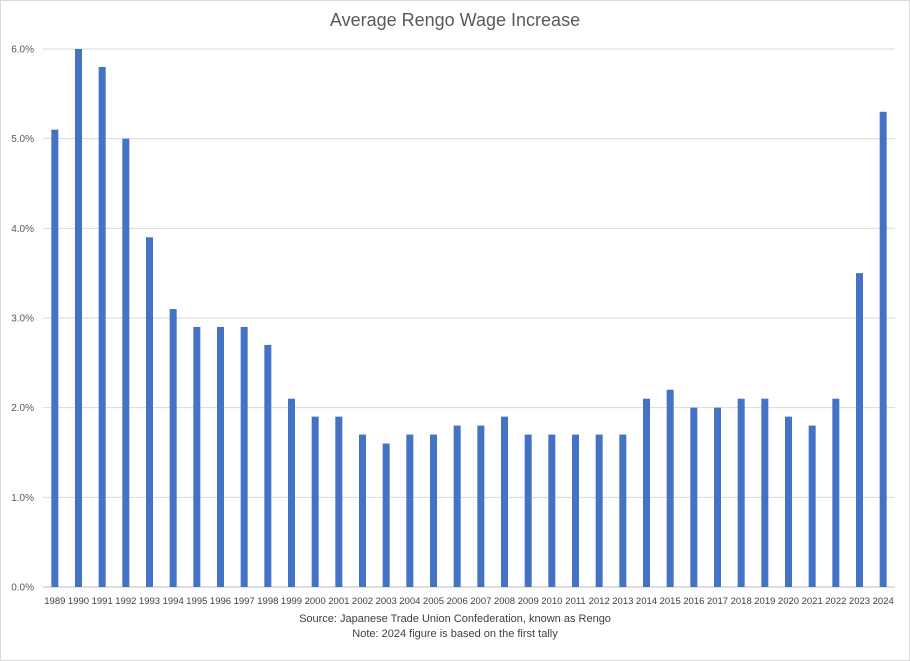 Image resolution: width=910 pixels, height=661 pixels. What do you see at coordinates (788, 601) in the screenshot?
I see `x-tick-label: 2020` at bounding box center [788, 601].